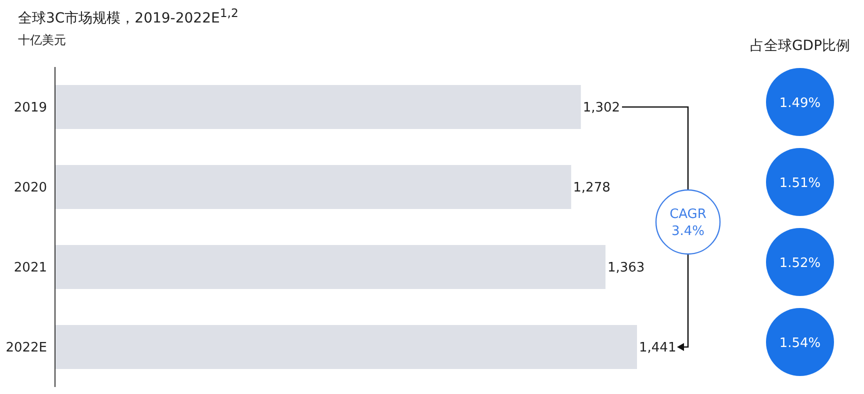  Describe the element at coordinates (128, 17) in the screenshot. I see `chart-title: 全球3C市场规模，2019-2022E$^{1,2}$` at that location.